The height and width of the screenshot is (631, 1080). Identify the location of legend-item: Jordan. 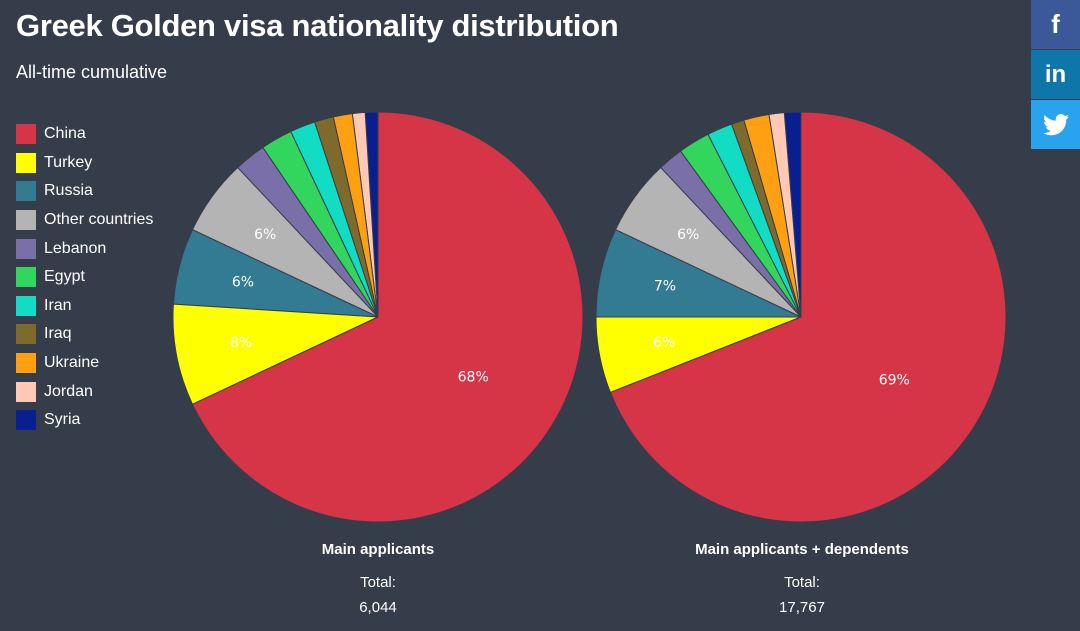
(84, 391).